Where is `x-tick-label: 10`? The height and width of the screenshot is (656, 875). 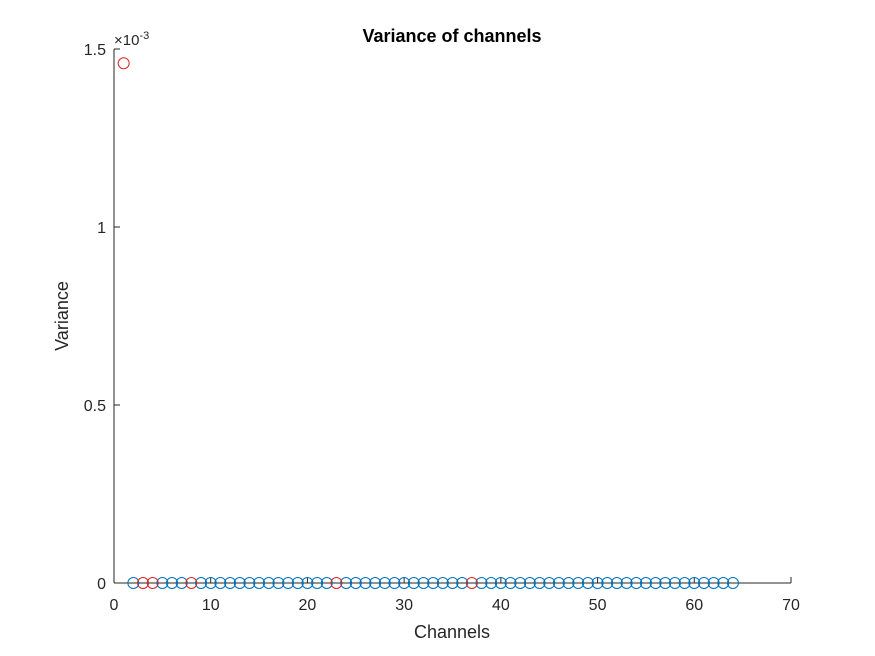 x-tick-label: 10 is located at coordinates (211, 605).